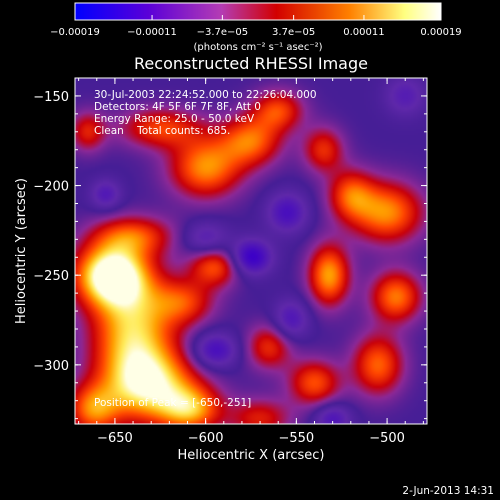 This screenshot has width=500, height=500. What do you see at coordinates (448, 491) in the screenshot?
I see `footer-timestamp: 2-Jun-2013 14:31` at bounding box center [448, 491].